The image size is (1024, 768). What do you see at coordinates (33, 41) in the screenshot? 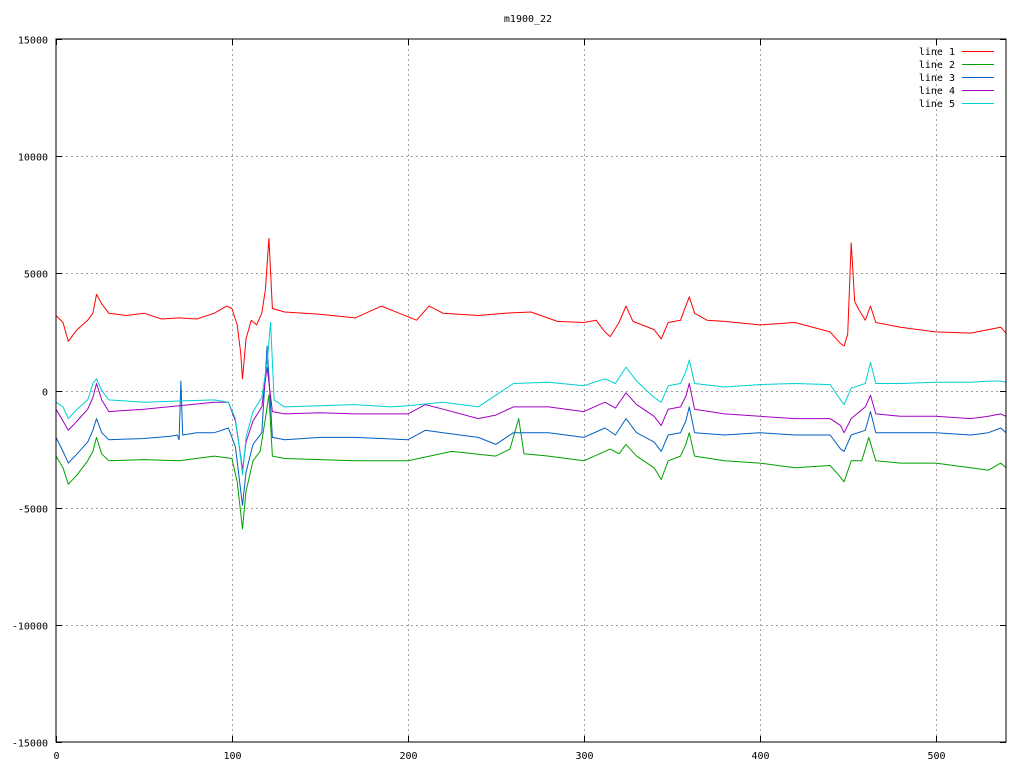
I see `y-tick-label: 15000` at bounding box center [33, 41].